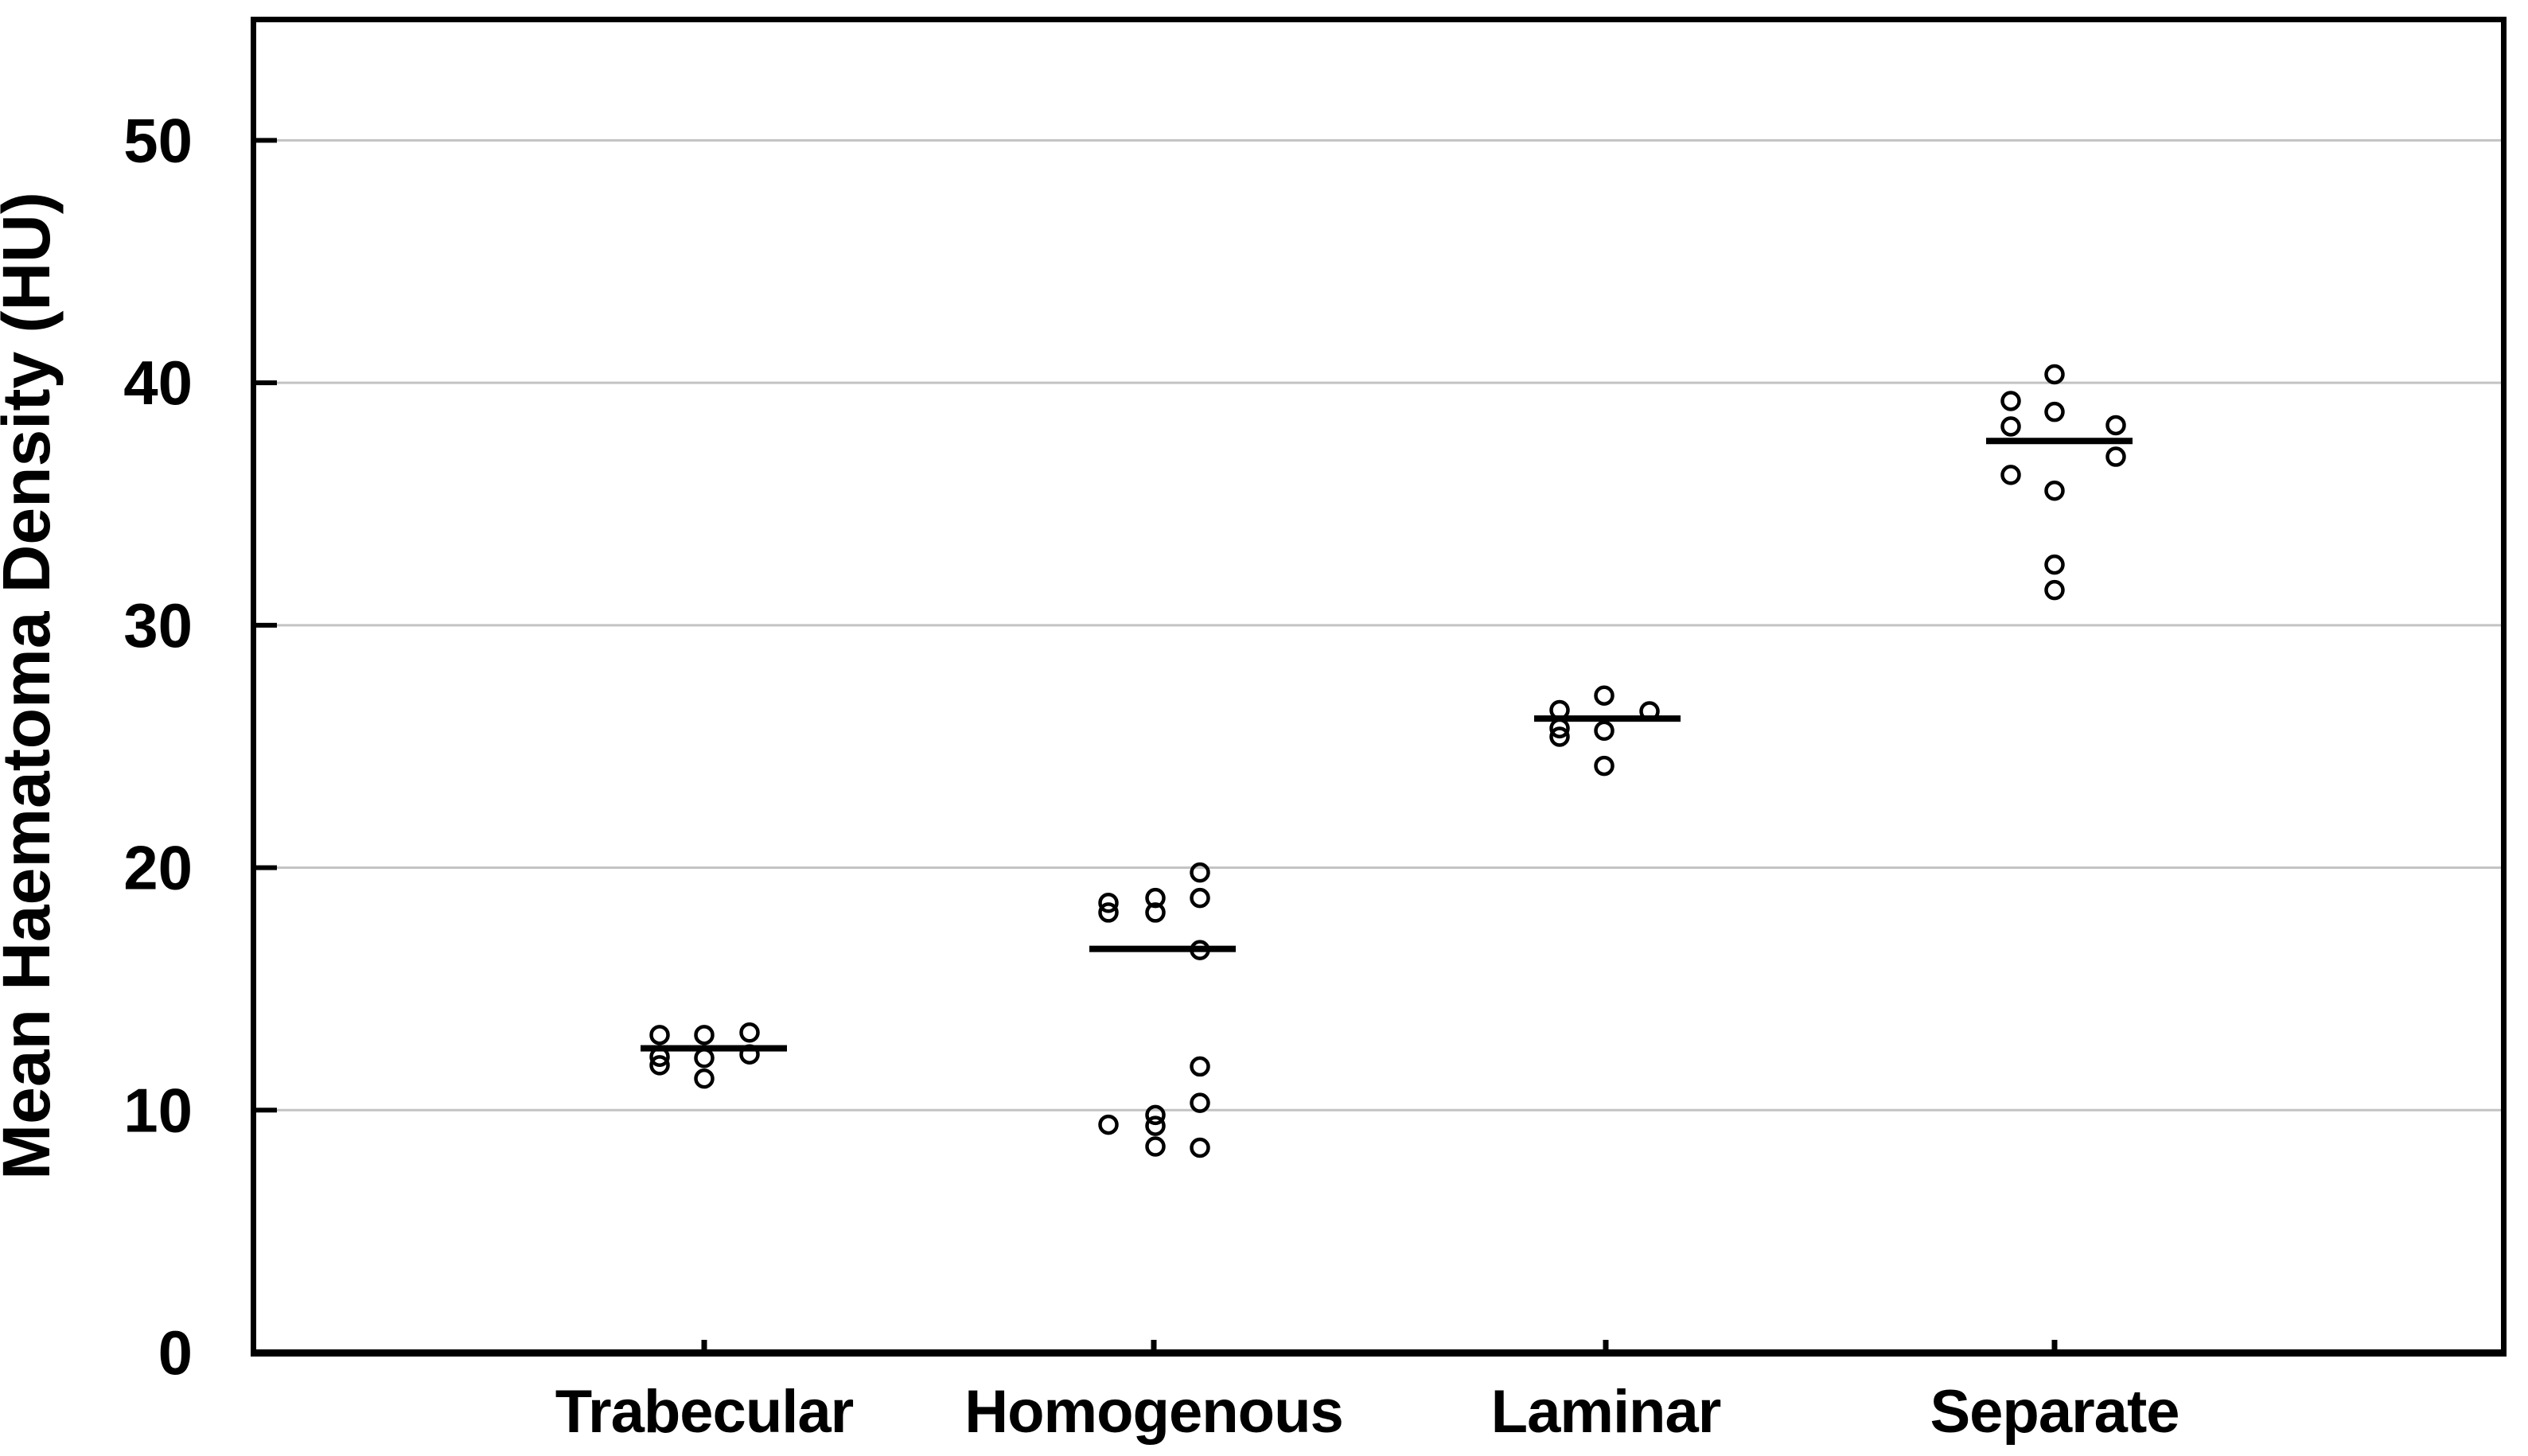  I want to click on x-axis-tick-separate, so click(2054, 1345).